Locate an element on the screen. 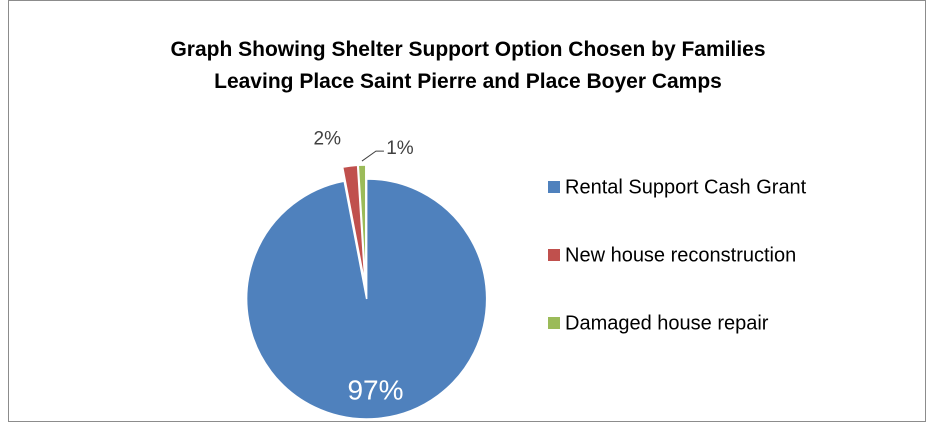  leader-line is located at coordinates (372, 156).